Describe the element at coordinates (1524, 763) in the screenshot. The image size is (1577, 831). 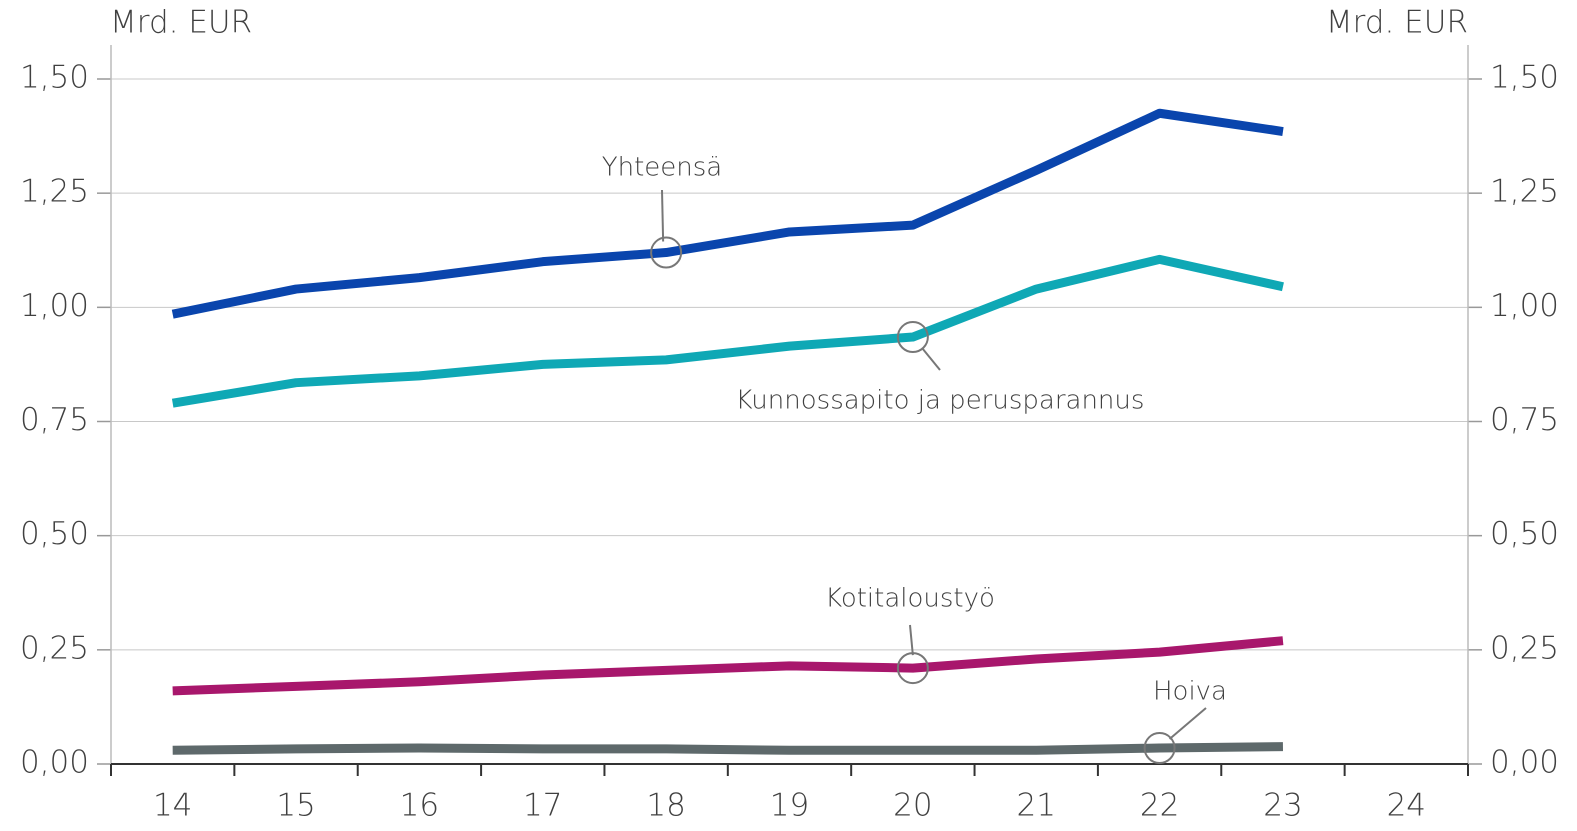
I see `y2-tick-label: 0,00` at that location.